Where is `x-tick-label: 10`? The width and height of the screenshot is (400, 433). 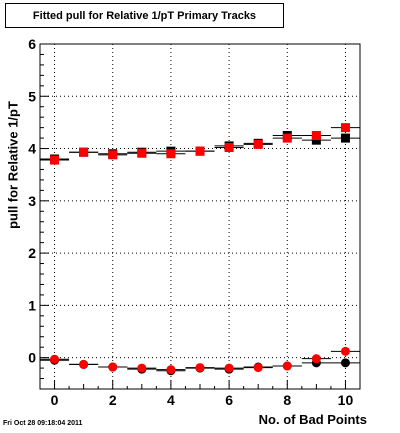
x-tick-label: 10 is located at coordinates (346, 400).